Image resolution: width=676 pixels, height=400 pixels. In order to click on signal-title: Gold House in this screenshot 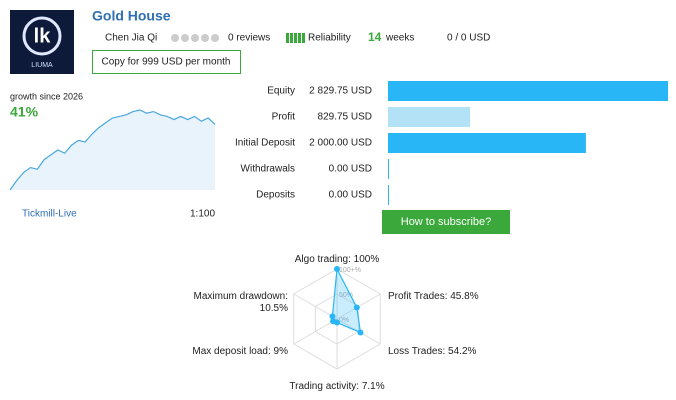, I will do `click(131, 16)`.